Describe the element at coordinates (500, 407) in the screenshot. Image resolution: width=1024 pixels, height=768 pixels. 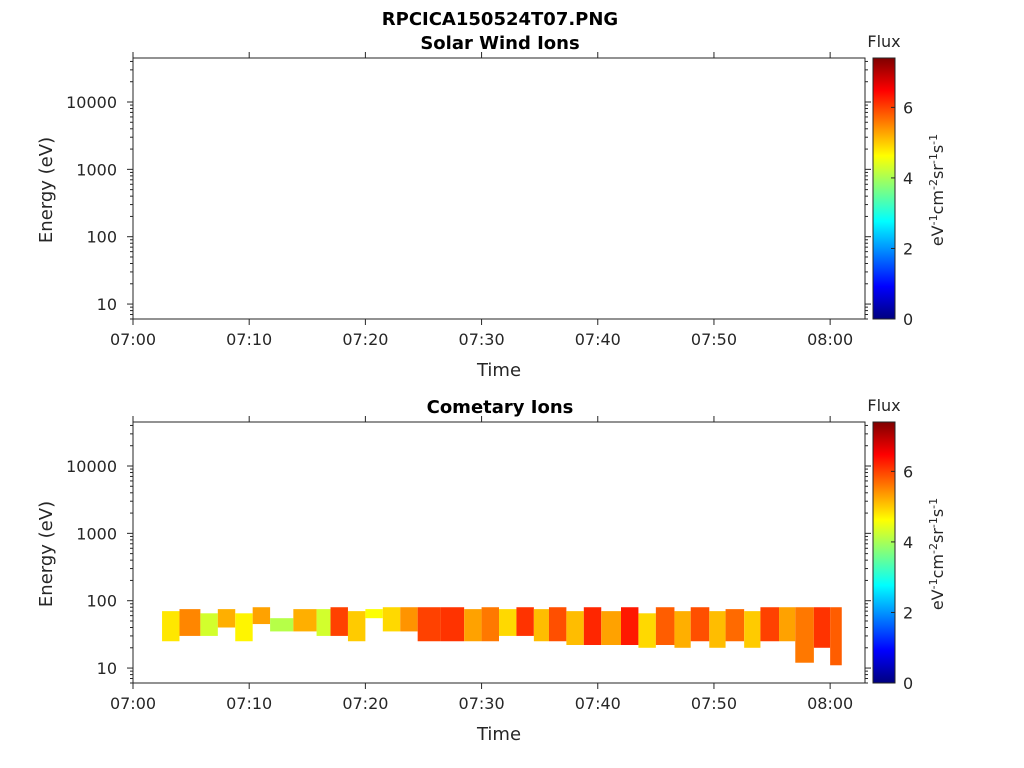
I see `panel-title: Cometary Ions` at that location.